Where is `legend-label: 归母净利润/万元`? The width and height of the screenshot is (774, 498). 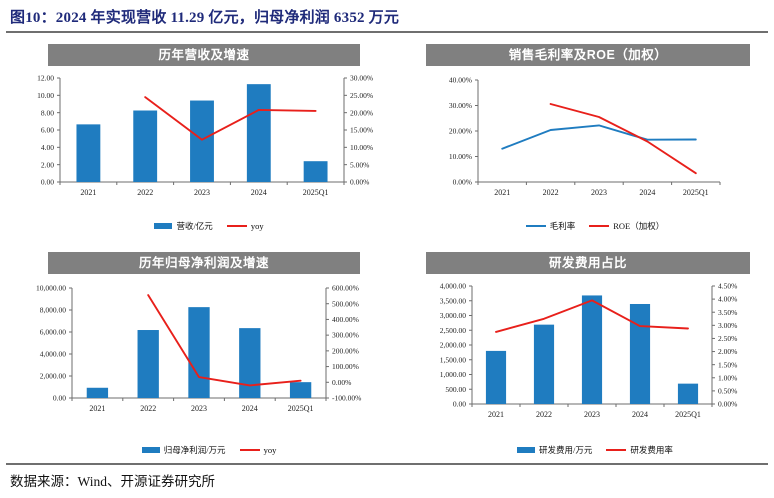
legend-label: 归母净利润/万元 is located at coordinates (194, 450).